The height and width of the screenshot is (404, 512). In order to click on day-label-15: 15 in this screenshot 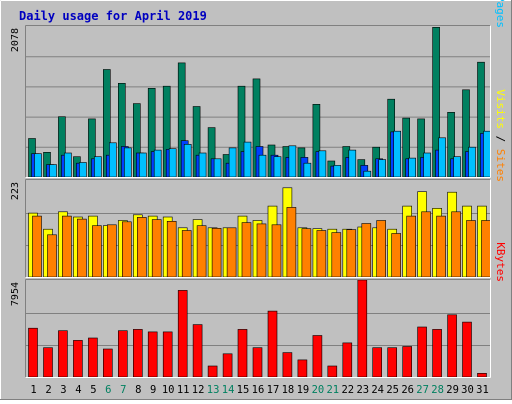, I will do `click(243, 390)`.